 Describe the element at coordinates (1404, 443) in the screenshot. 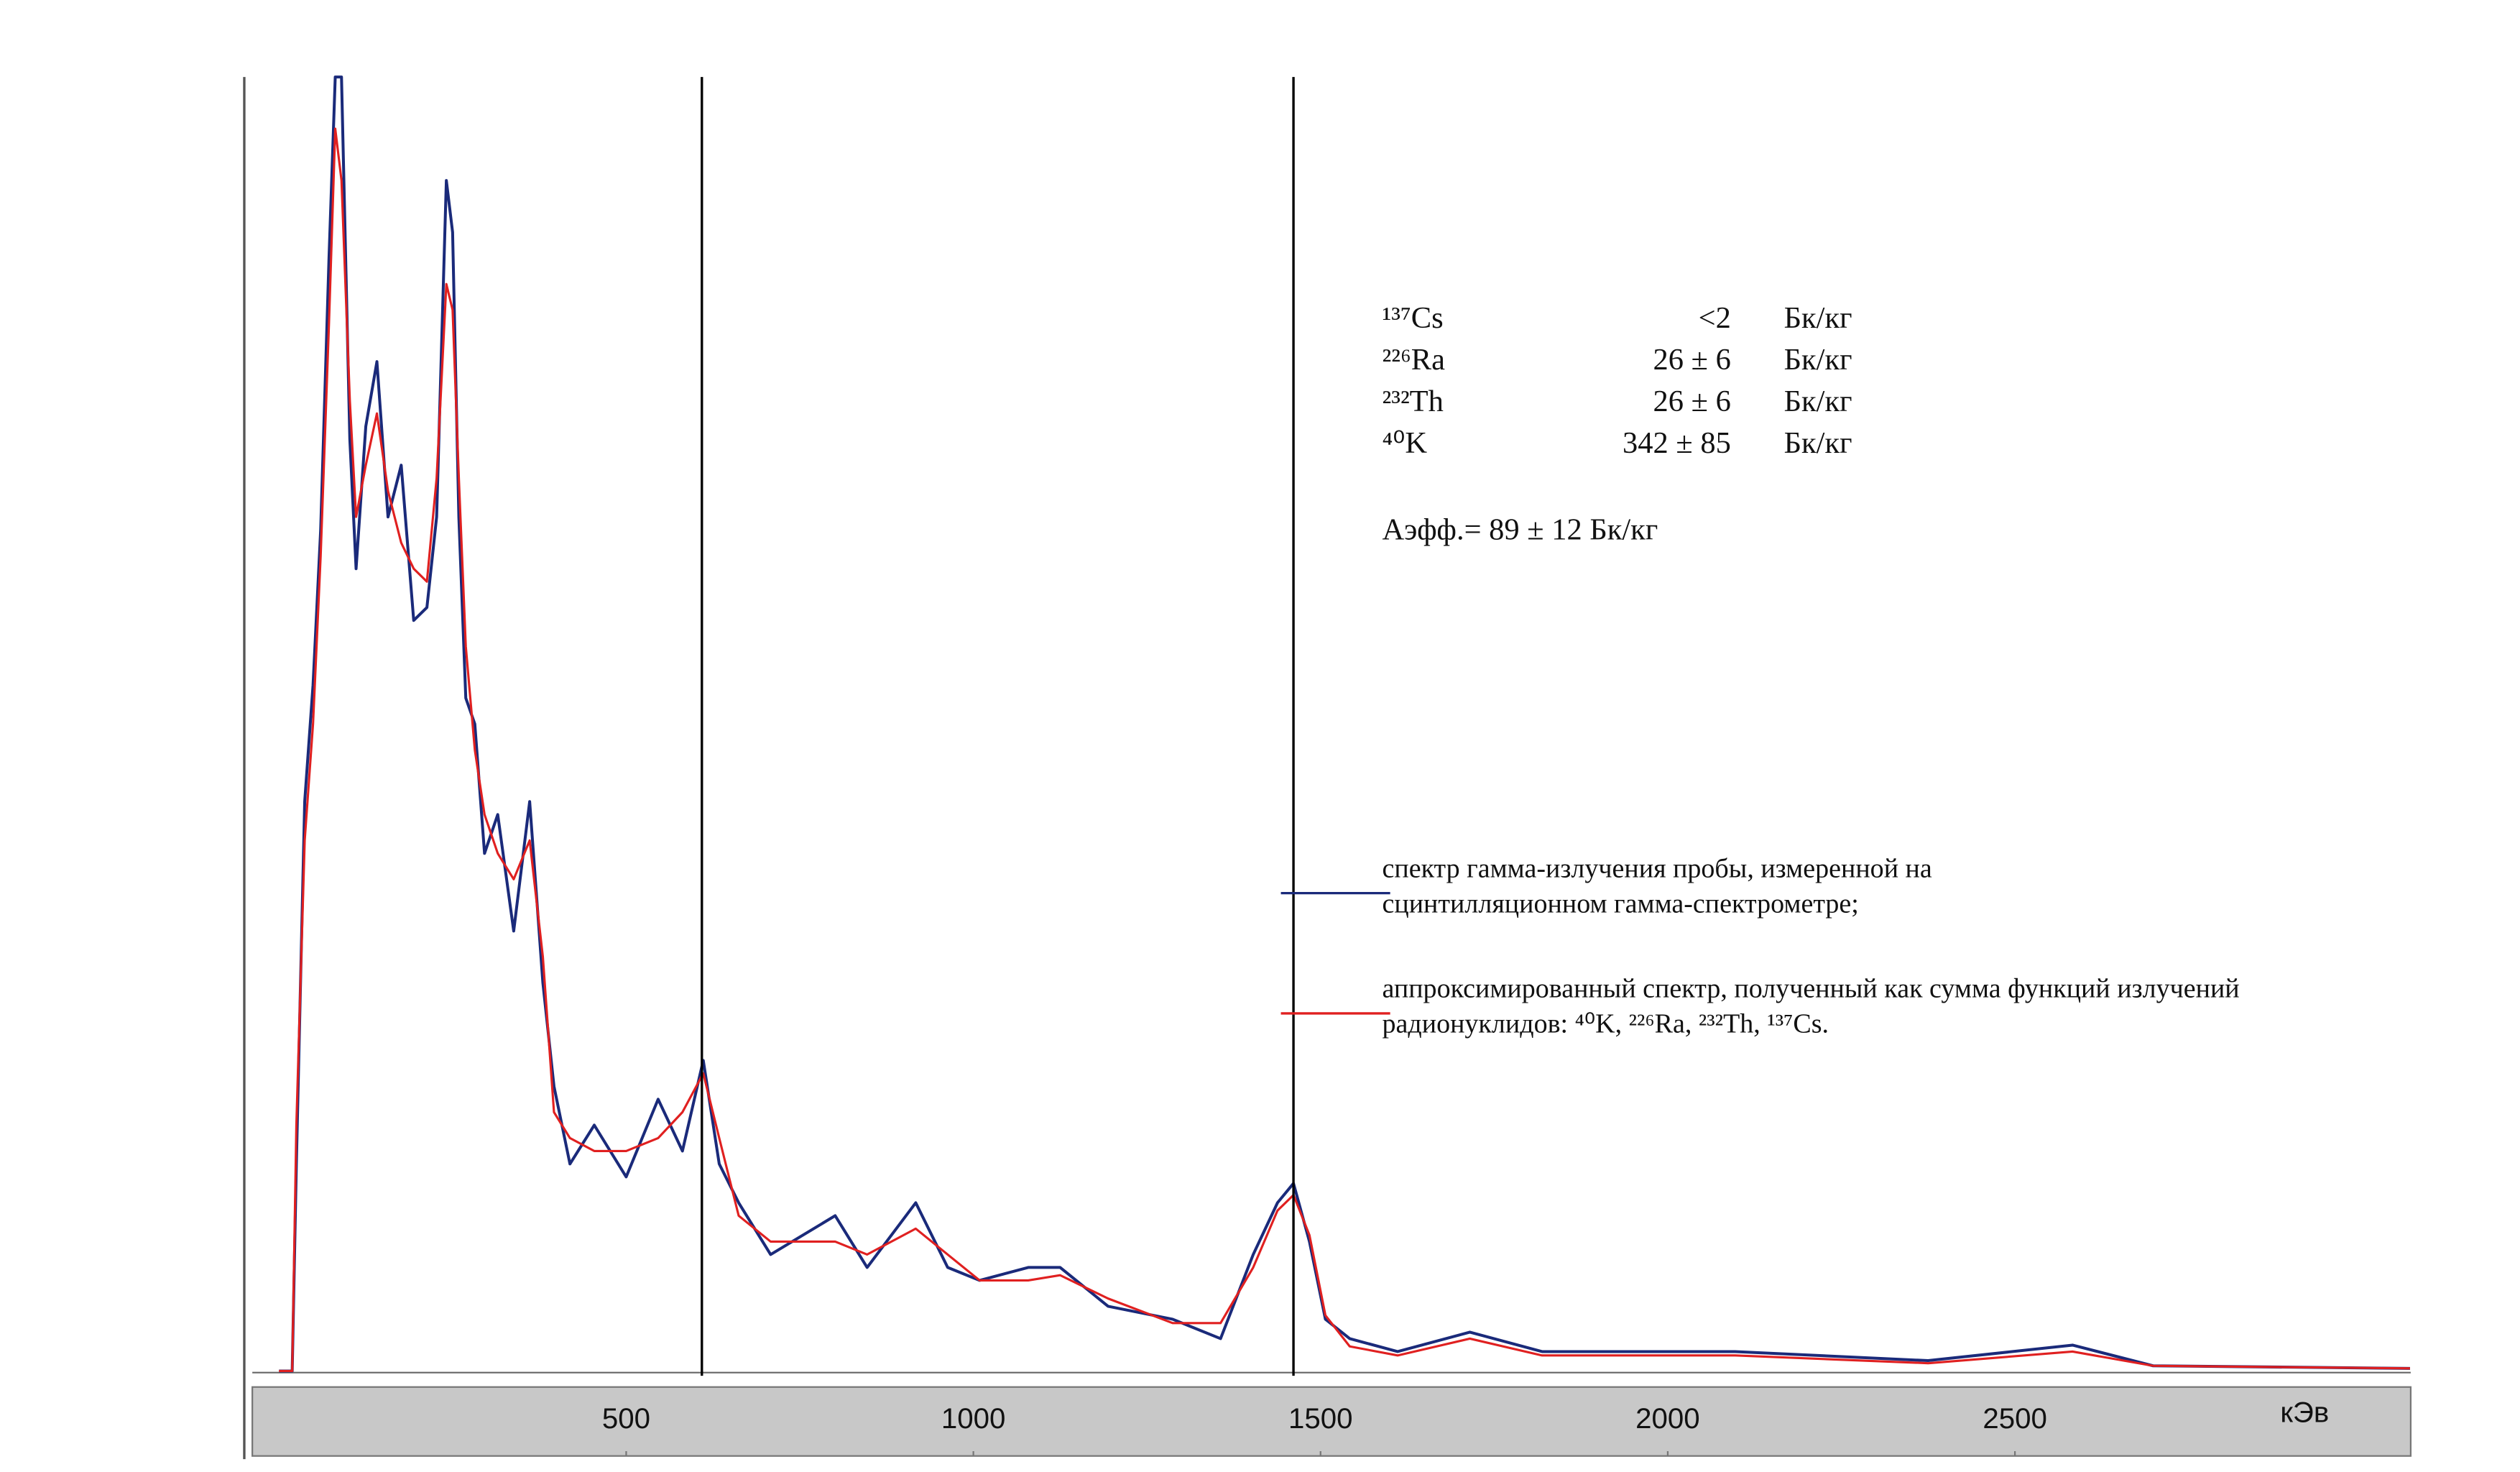

I see `nuclide: ⁴⁰K` at that location.